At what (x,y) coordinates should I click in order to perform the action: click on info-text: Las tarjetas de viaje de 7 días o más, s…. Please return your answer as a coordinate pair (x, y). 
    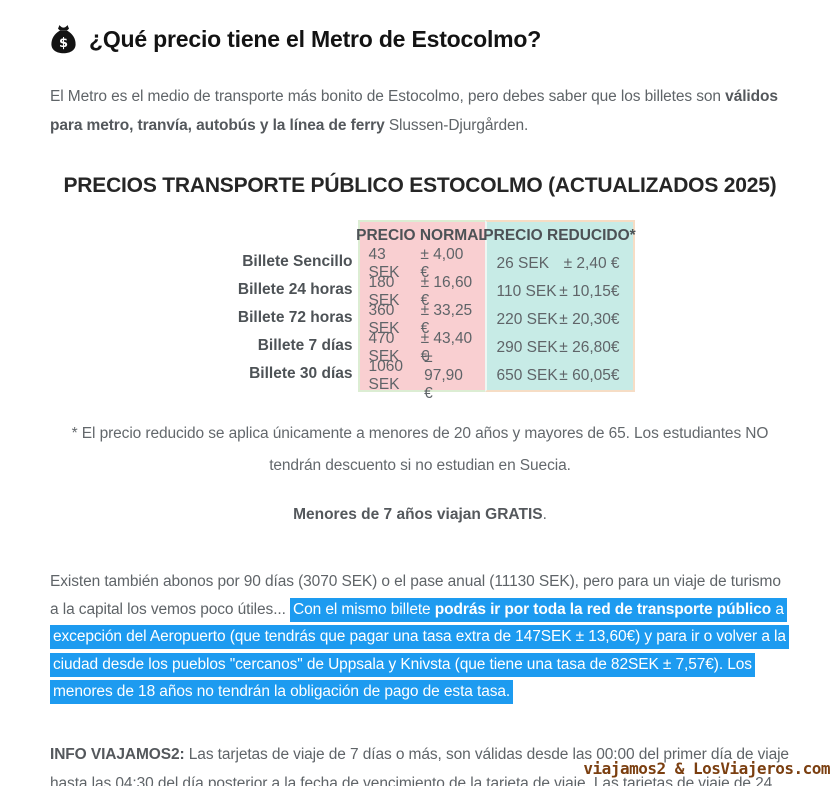
    Looking at the image, I should click on (419, 765).